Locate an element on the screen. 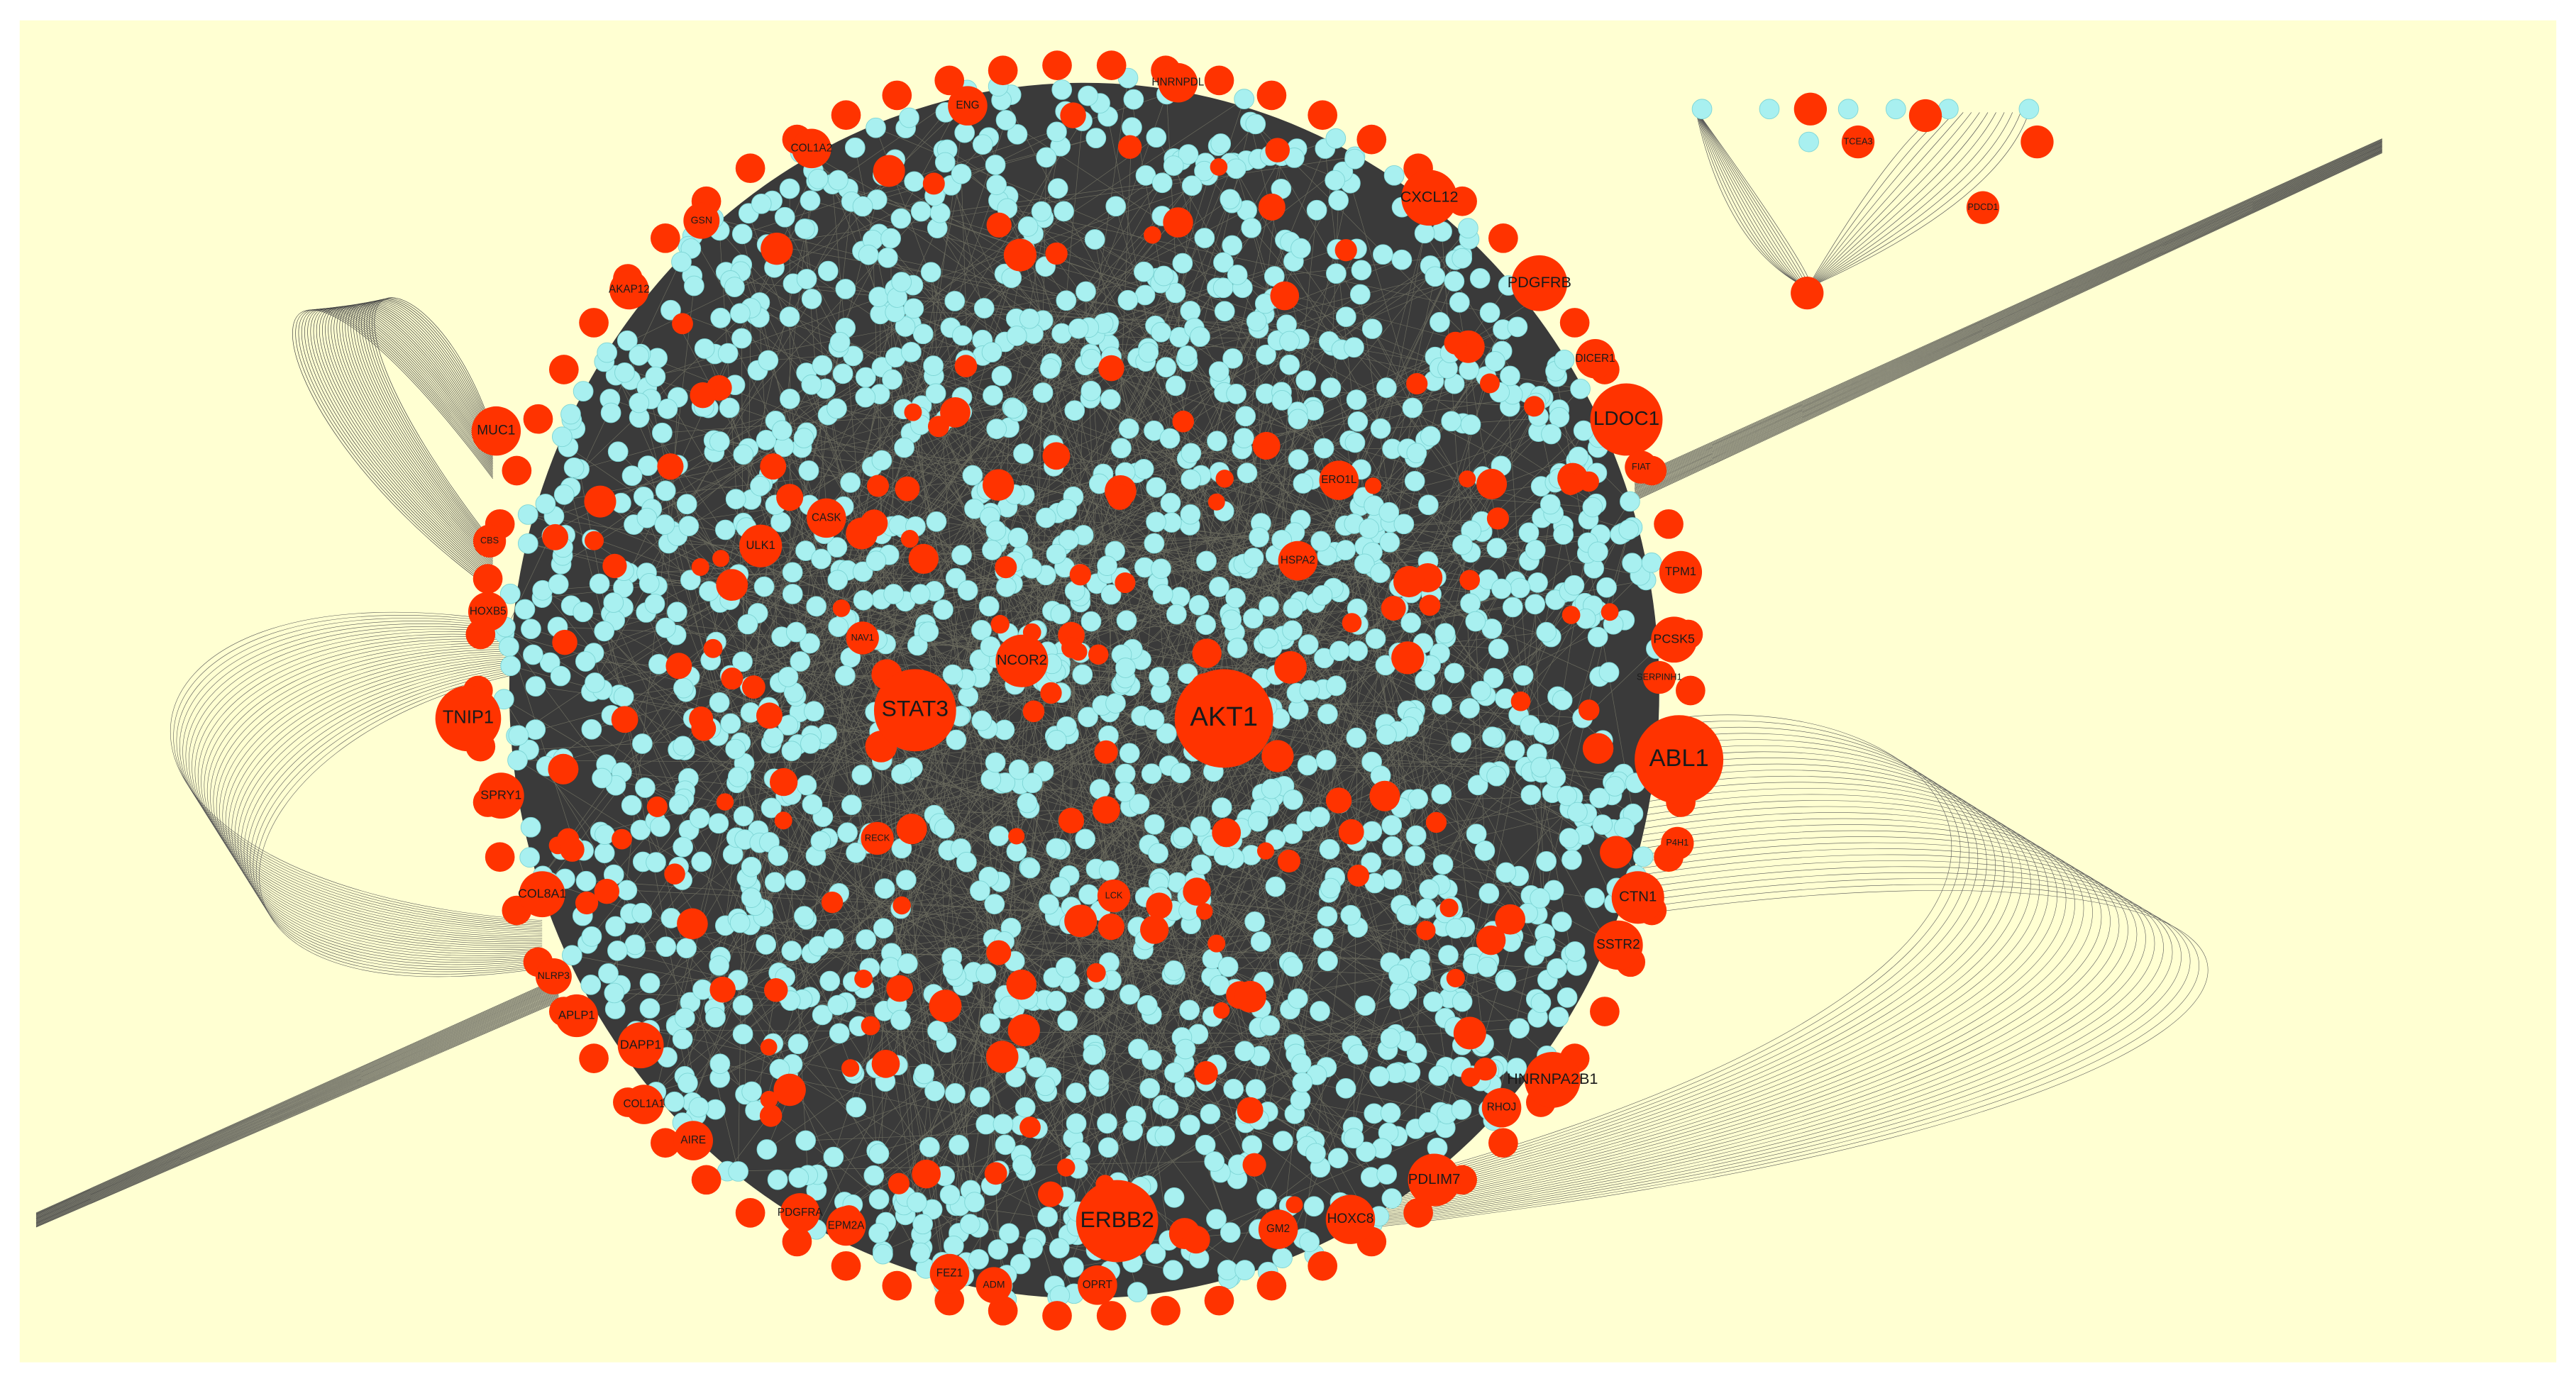 This screenshot has width=2576, height=1386. hub-label: STAT3 is located at coordinates (915, 708).